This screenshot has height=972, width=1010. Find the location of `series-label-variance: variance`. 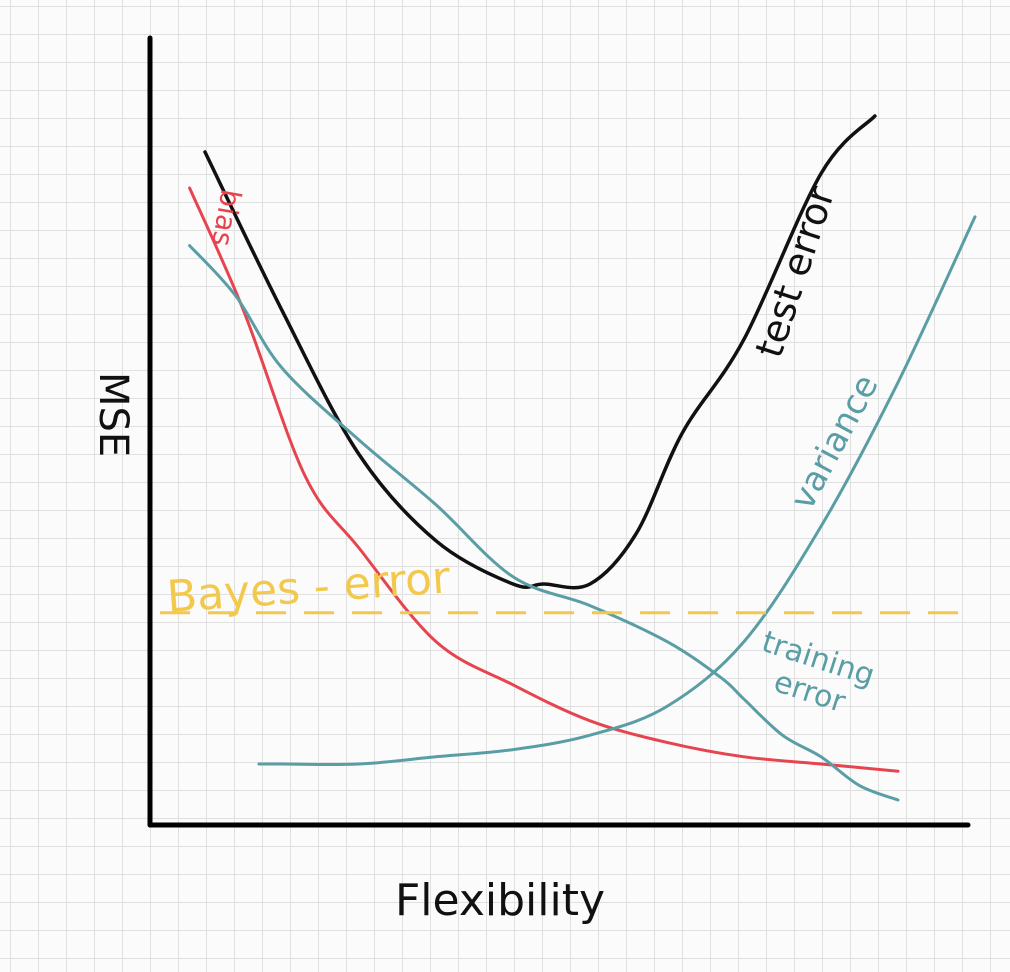

series-label-variance: variance is located at coordinates (835, 442).